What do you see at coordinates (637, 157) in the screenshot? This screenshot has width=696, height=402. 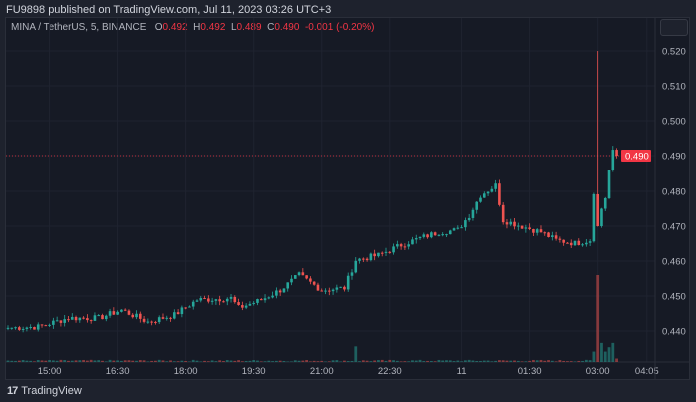 I see `last-price-label: 0.490` at bounding box center [637, 157].